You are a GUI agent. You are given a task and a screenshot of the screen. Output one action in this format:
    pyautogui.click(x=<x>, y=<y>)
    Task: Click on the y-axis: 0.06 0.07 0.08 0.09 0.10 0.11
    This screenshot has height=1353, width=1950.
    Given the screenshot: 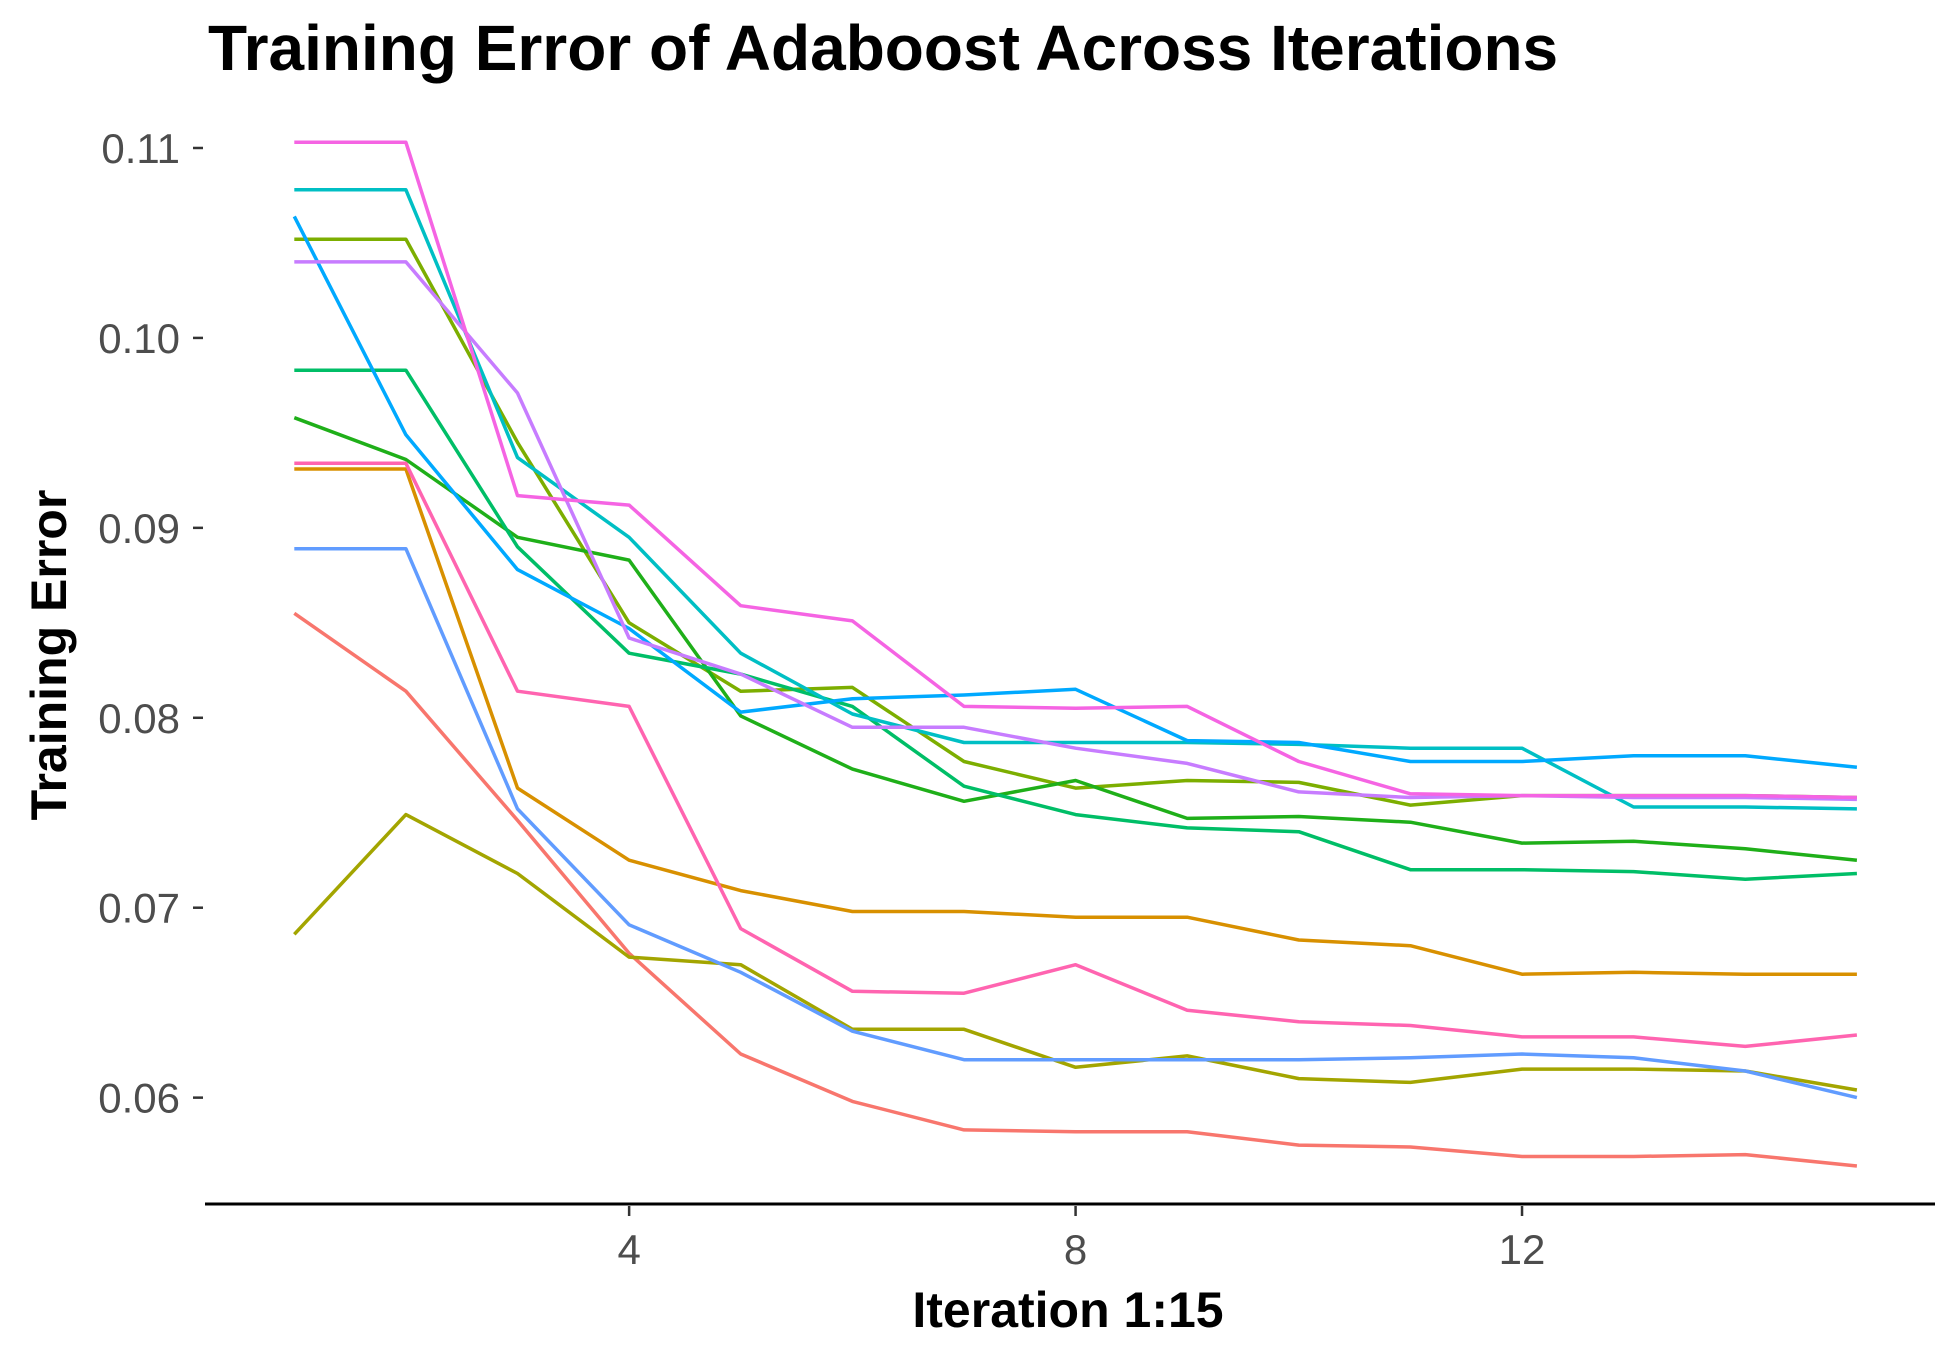 What is the action you would take?
    pyautogui.click(x=150, y=623)
    